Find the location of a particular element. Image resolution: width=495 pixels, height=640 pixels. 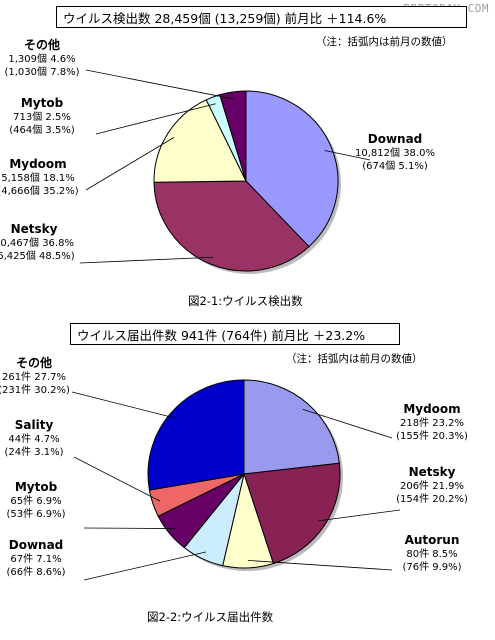

chart2-label-prev: (76件 9.9%) is located at coordinates (431, 567).